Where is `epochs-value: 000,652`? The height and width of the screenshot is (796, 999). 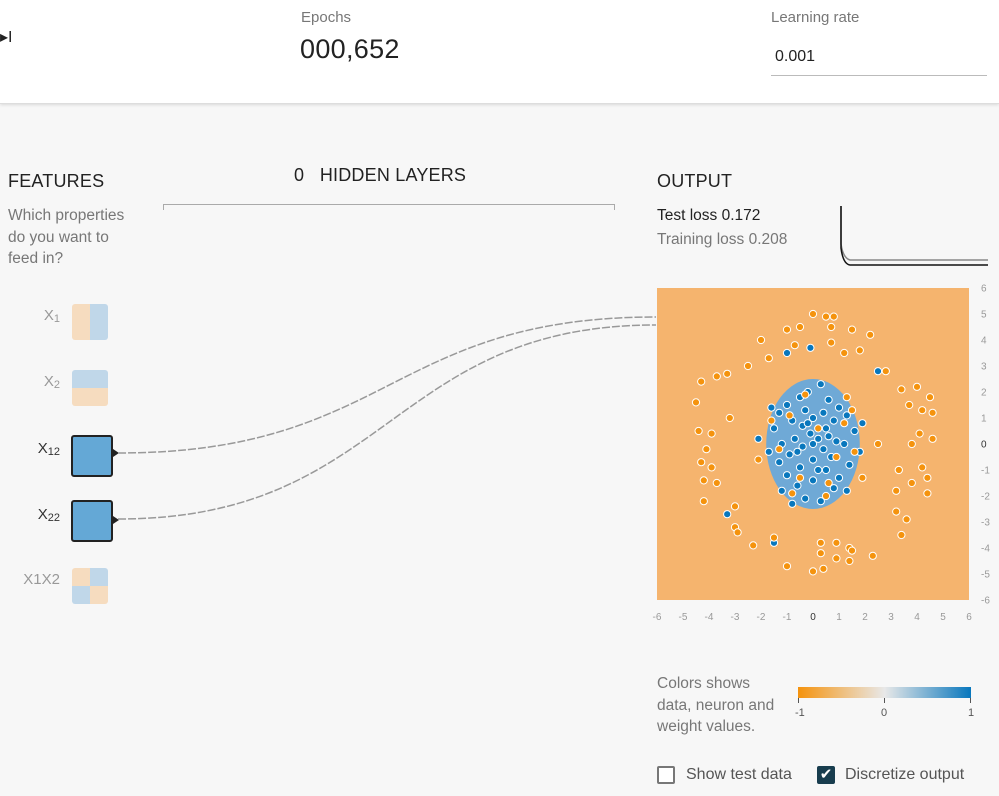
epochs-value: 000,652 is located at coordinates (350, 49).